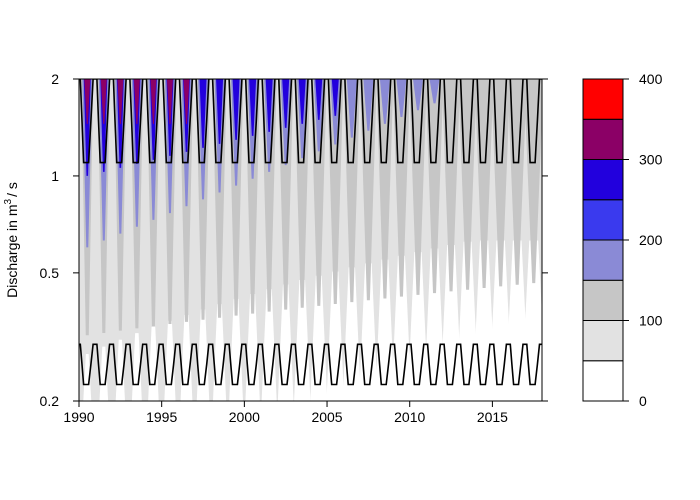 The image size is (700, 500). Describe the element at coordinates (55, 79) in the screenshot. I see `y-tick-label: 2` at that location.